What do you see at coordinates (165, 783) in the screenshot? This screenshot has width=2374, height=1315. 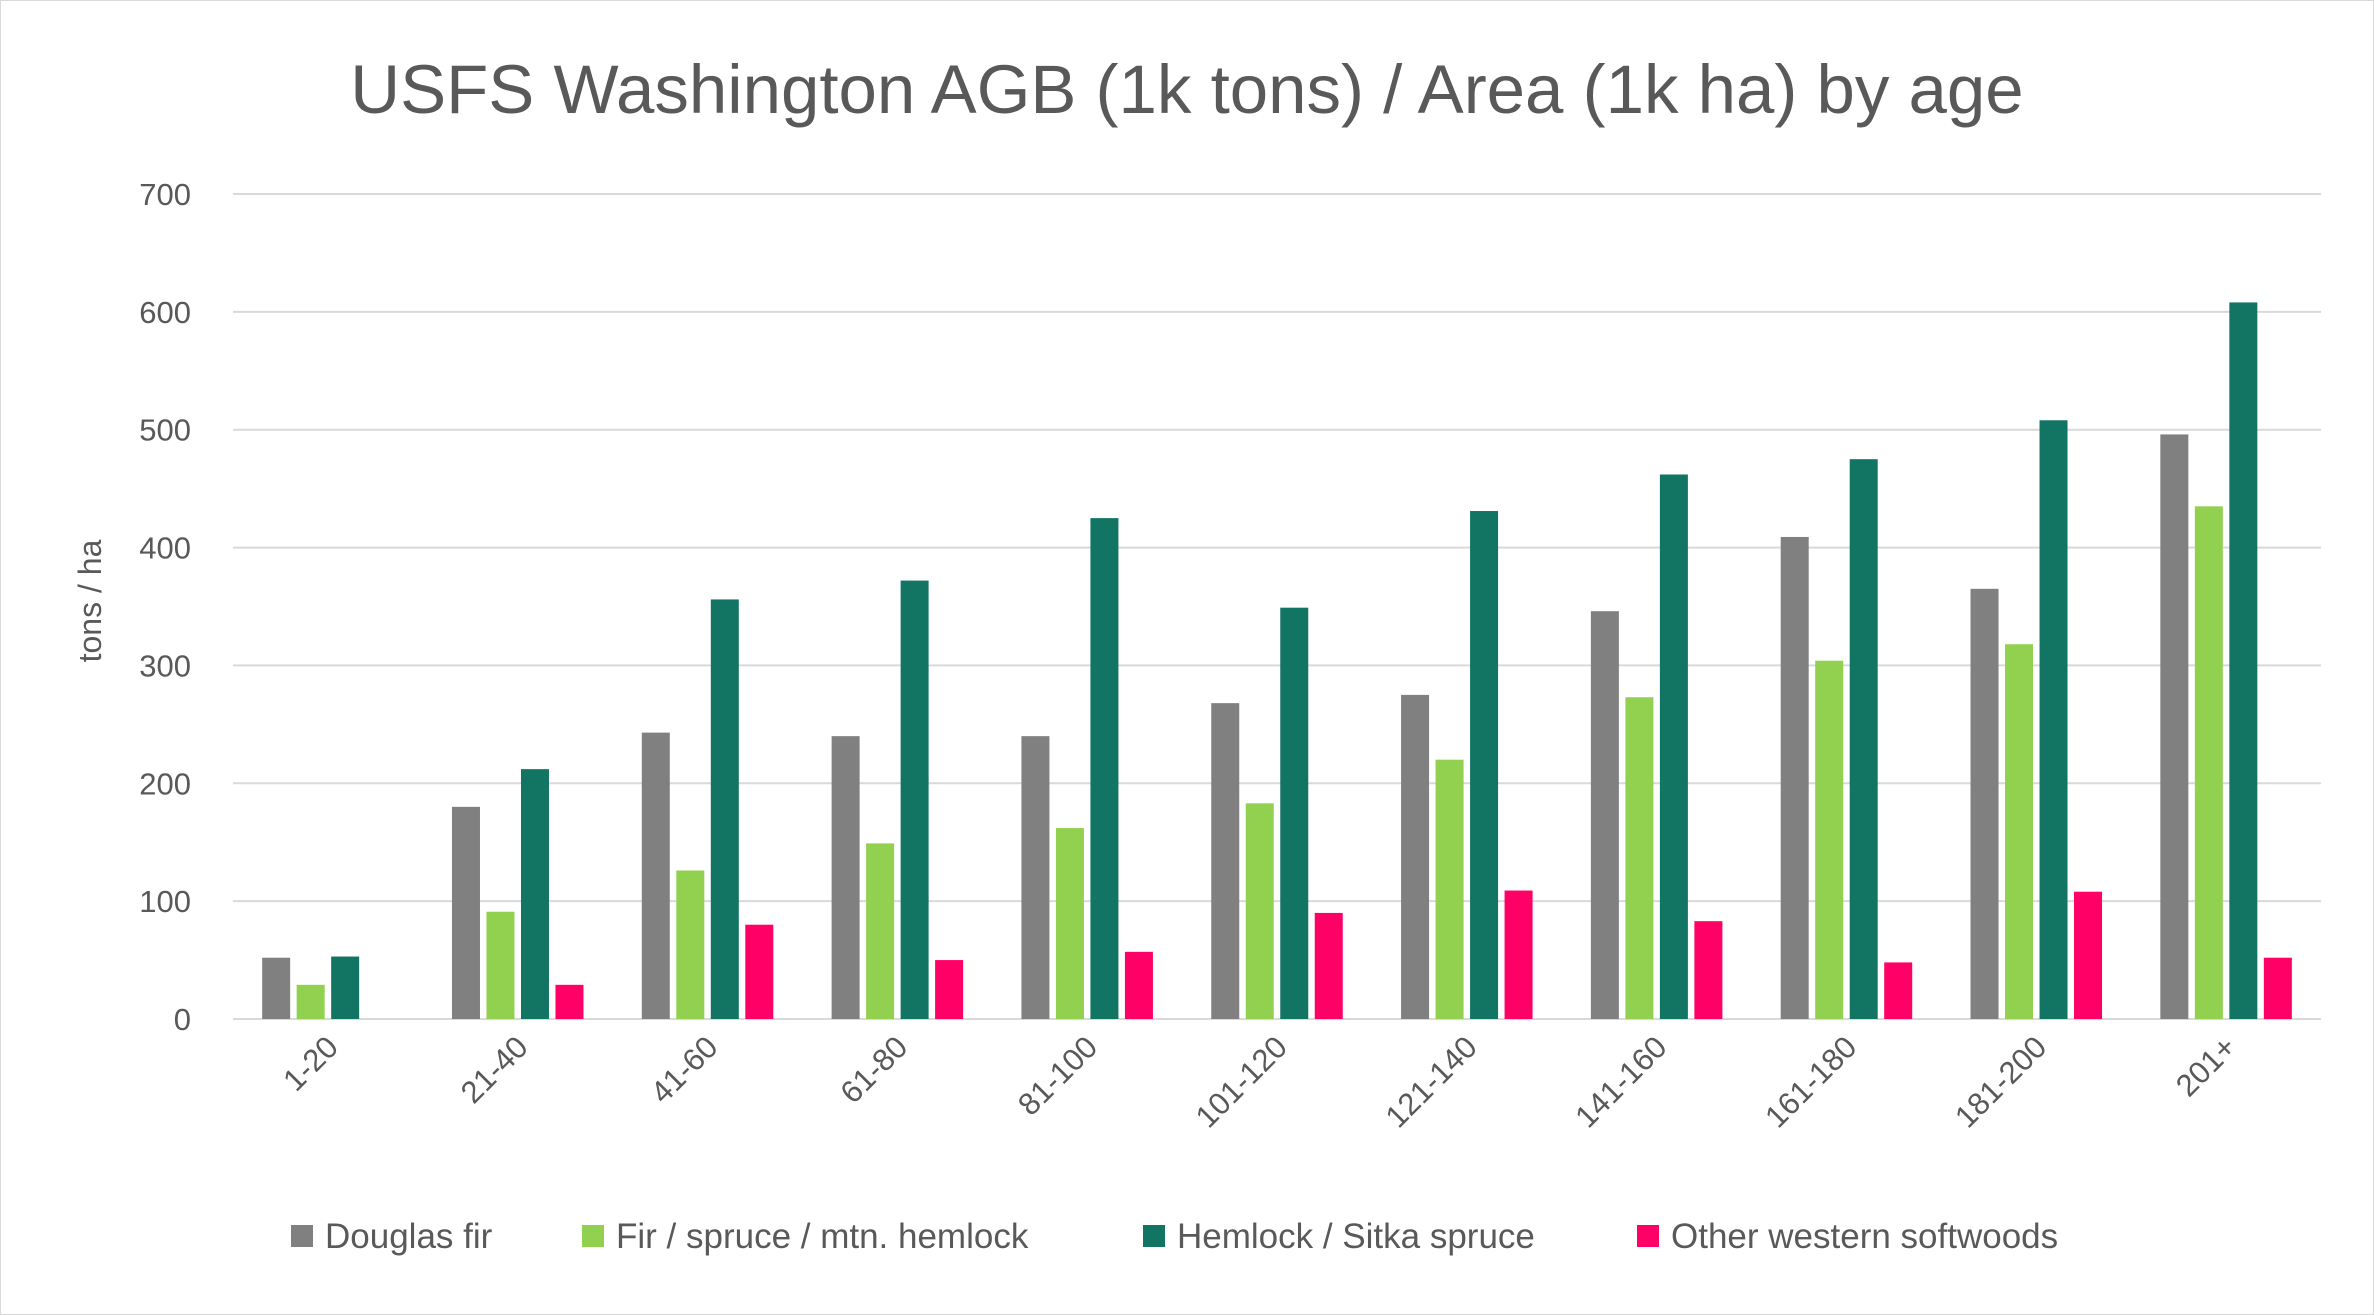 I see `y-tick-label: 200` at bounding box center [165, 783].